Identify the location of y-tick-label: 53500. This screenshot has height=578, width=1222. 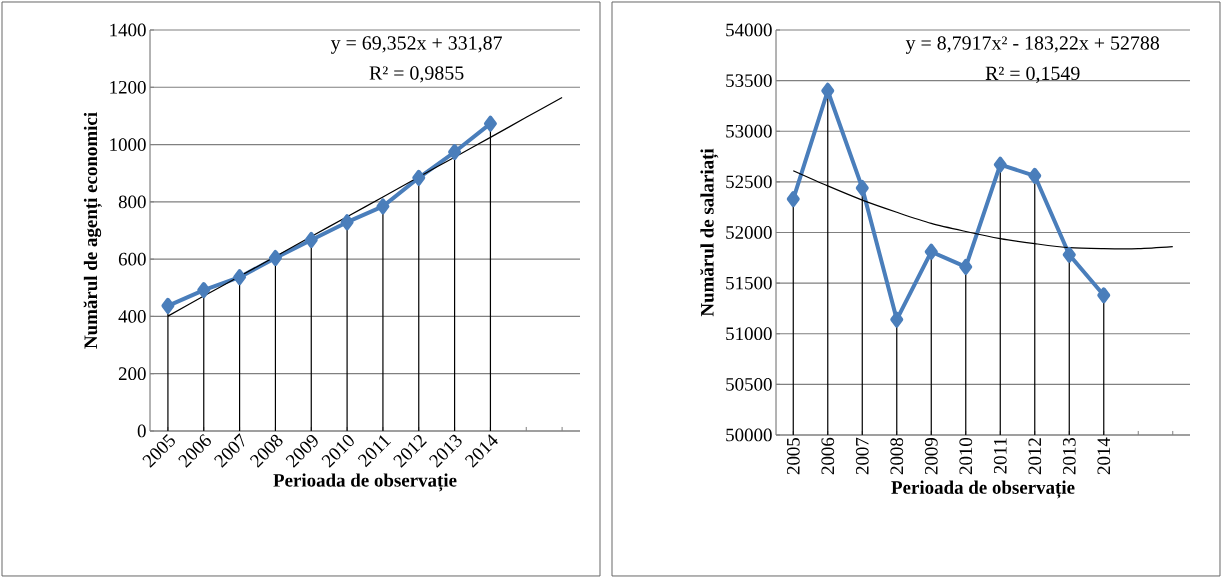
(749, 80).